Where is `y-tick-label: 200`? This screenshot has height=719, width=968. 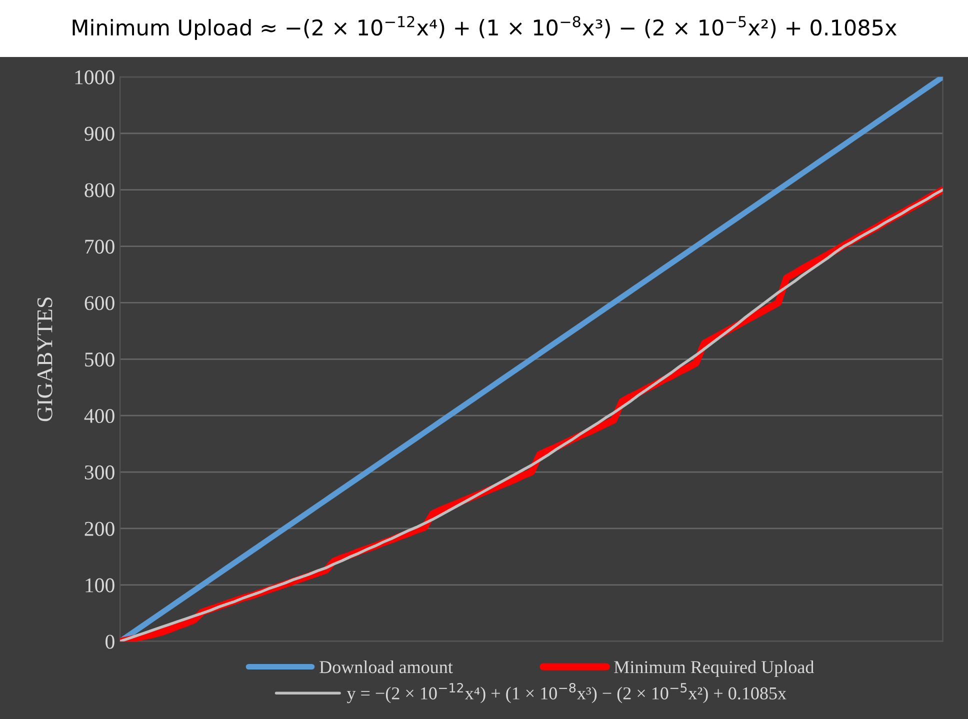
y-tick-label: 200 is located at coordinates (99, 529).